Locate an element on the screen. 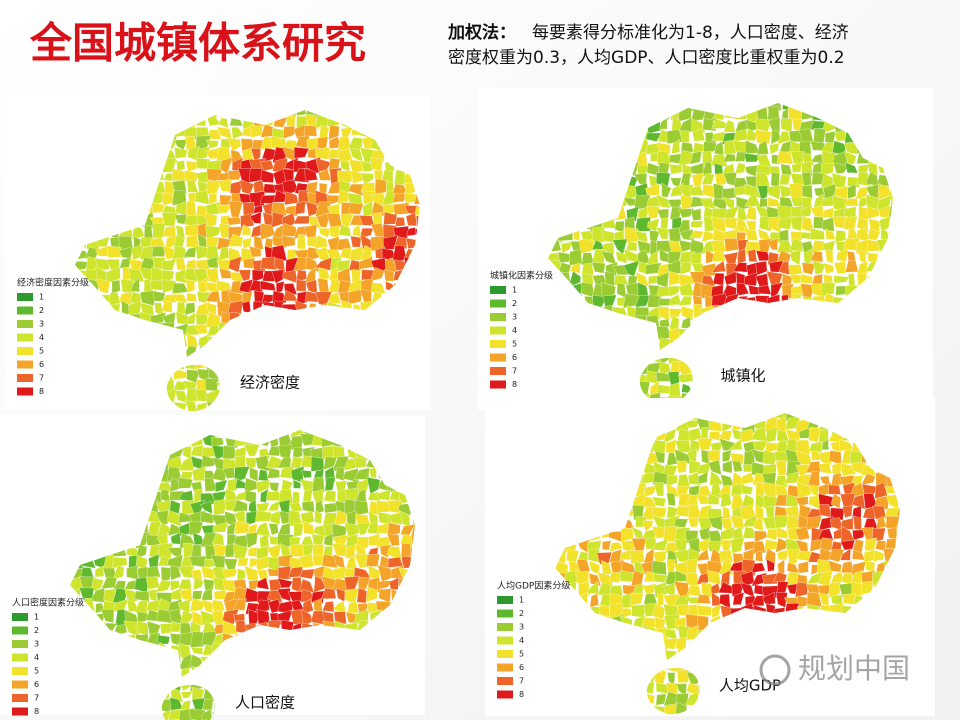 This screenshot has height=720, width=960. map-caption: 人均GDP is located at coordinates (750, 686).